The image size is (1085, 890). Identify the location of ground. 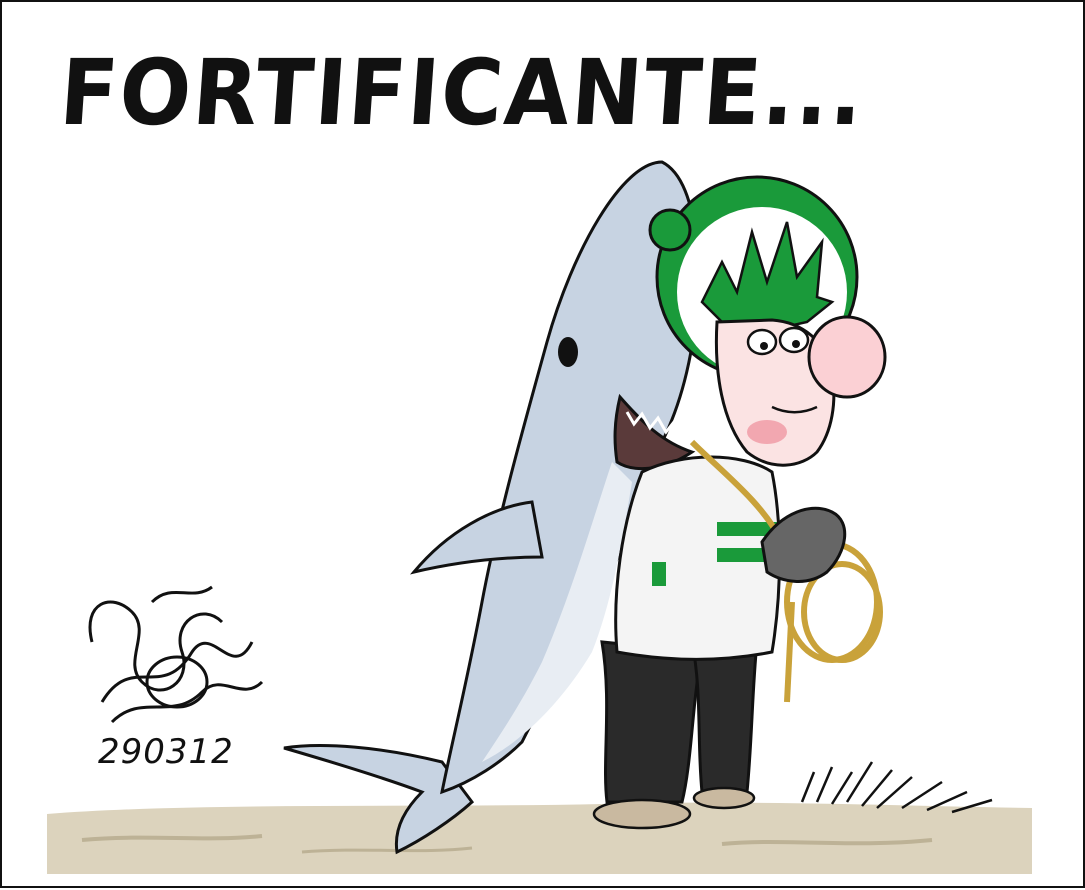
(539, 838).